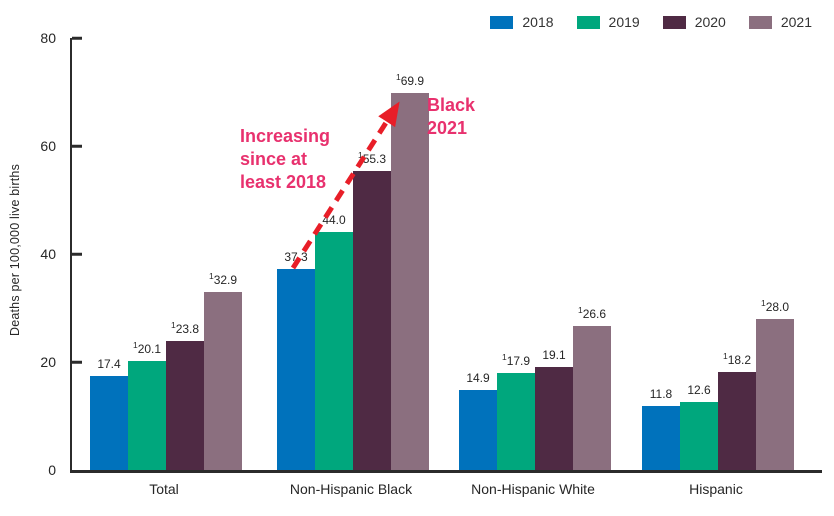 Image resolution: width=834 pixels, height=516 pixels. I want to click on legend-item-2021: 2021, so click(780, 22).